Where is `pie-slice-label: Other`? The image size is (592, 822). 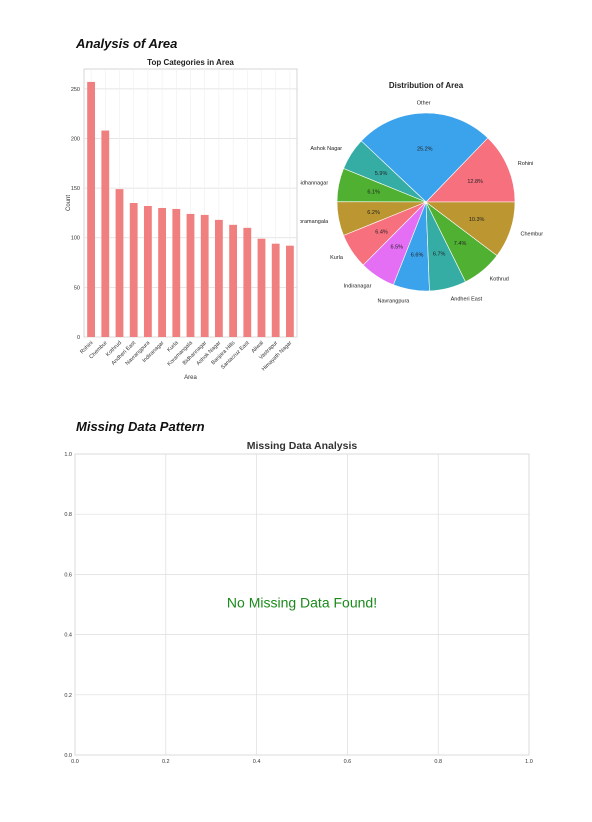
pie-slice-label: Other is located at coordinates (424, 103).